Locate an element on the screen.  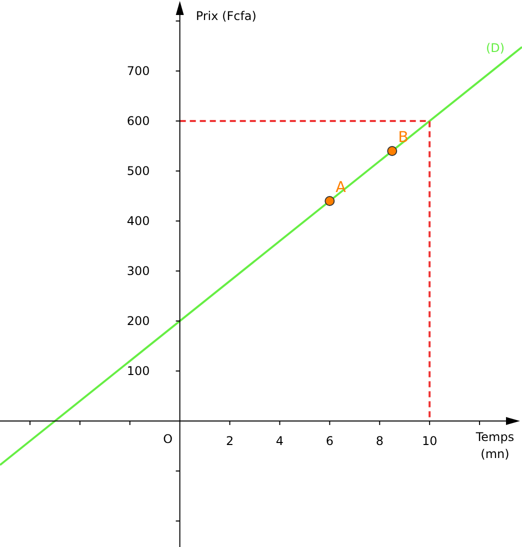
series-label: B is located at coordinates (403, 137).